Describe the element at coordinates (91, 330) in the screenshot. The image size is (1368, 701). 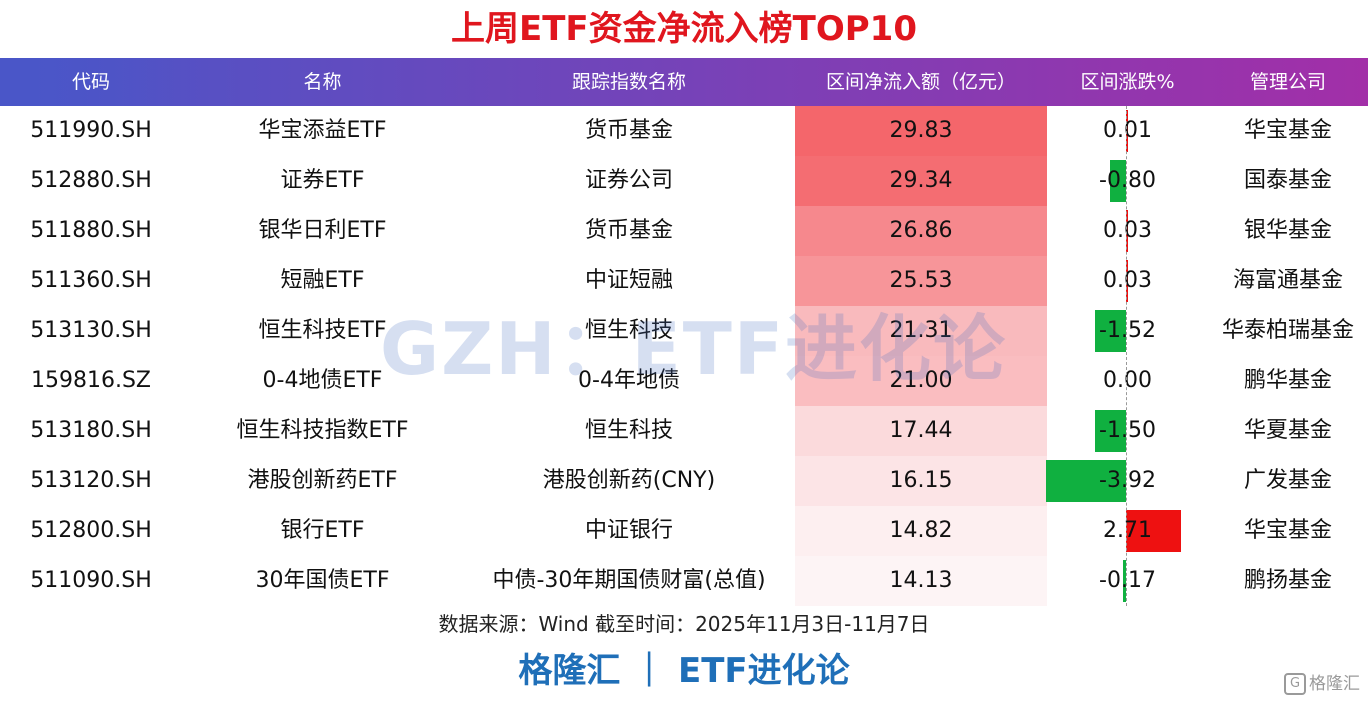
I see `cell-code: 513130.SH` at that location.